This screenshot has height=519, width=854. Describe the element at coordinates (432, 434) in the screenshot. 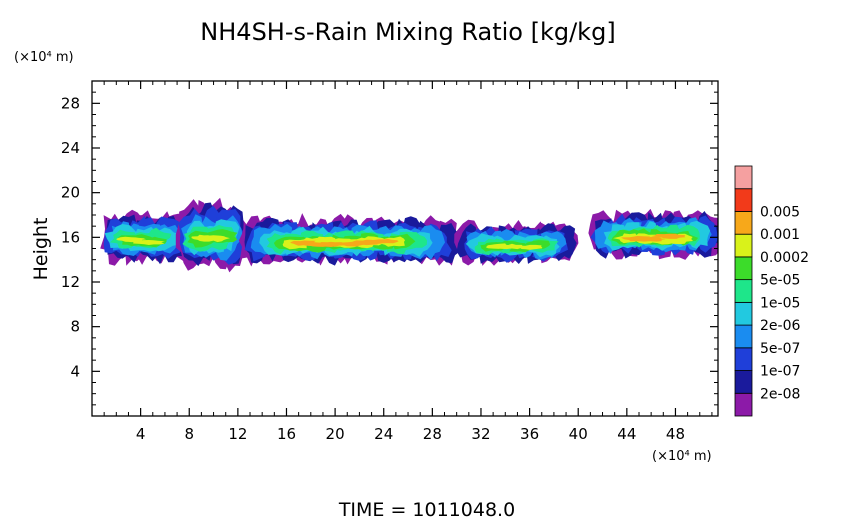

I see `x-tick-label: 28` at that location.